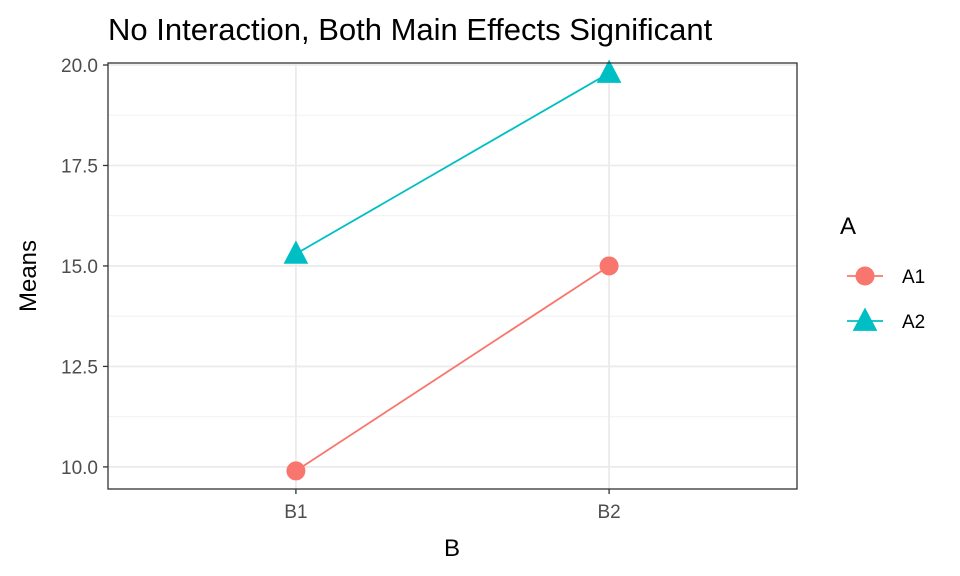  I want to click on legend-key-marker-a2, so click(865, 319).